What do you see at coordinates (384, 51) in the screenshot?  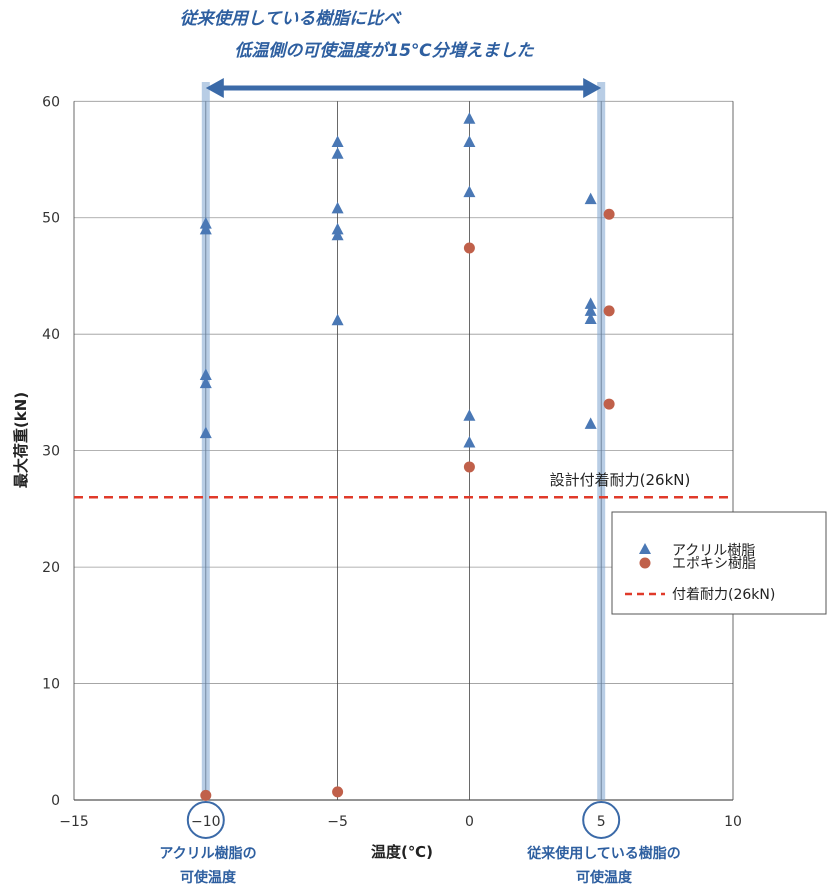 I see `annotation-top-line2: 低温側の可使温度が15℃分増えました` at bounding box center [384, 51].